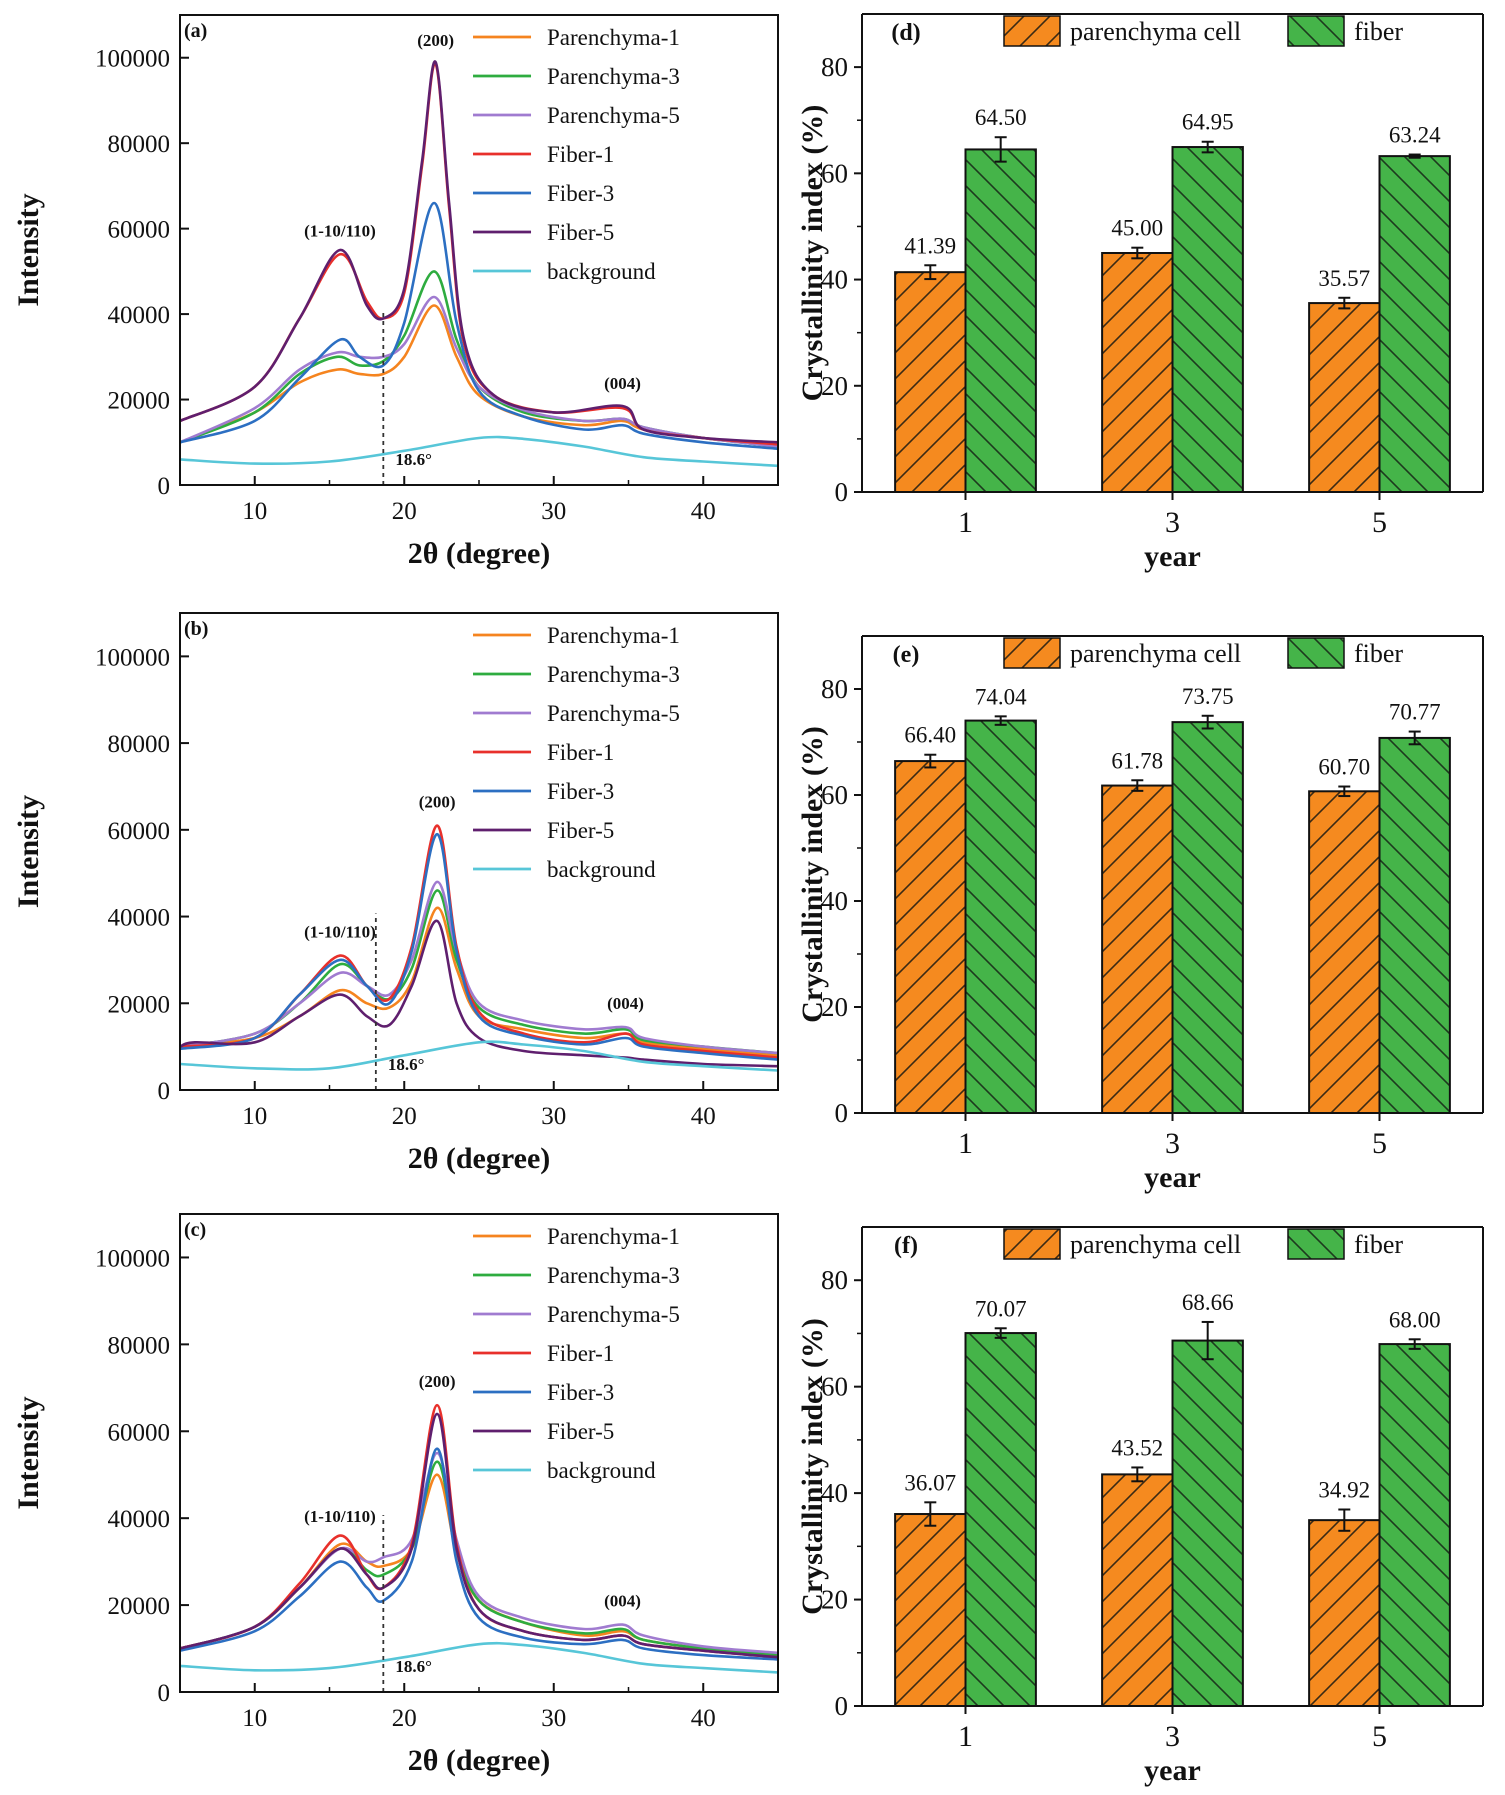  I want to click on value-label: 63.24, so click(1415, 135).